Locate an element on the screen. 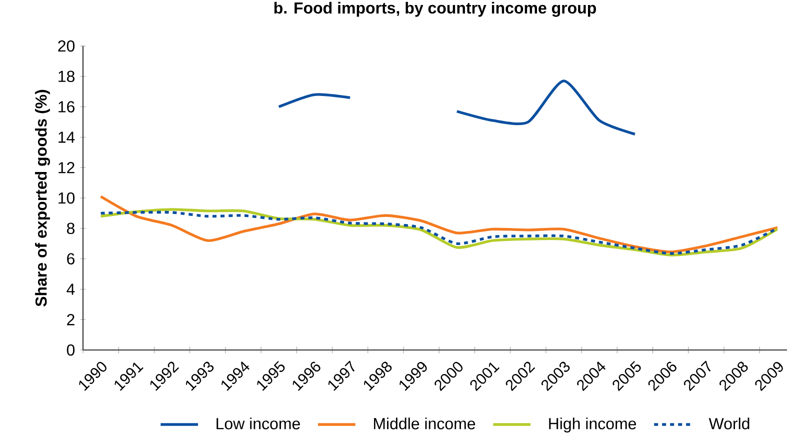 This screenshot has height=440, width=790. line-series is located at coordinates (439, 224).